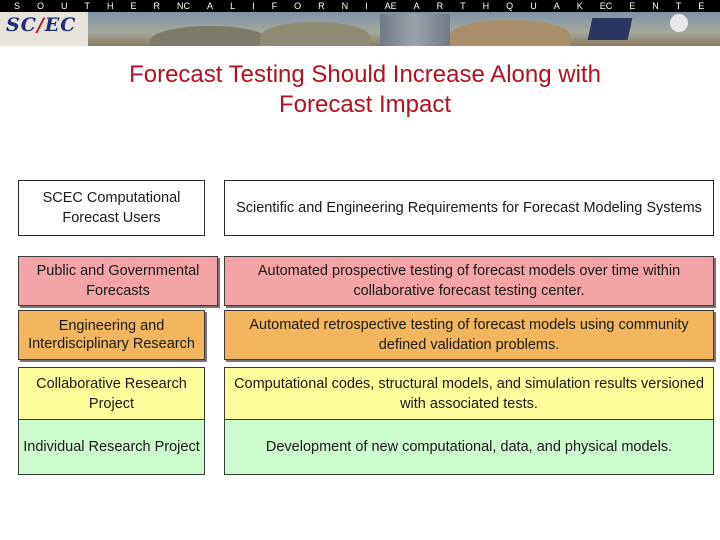 This screenshot has height=540, width=720. What do you see at coordinates (111, 447) in the screenshot?
I see `row-user-individual: Individual Research Project` at bounding box center [111, 447].